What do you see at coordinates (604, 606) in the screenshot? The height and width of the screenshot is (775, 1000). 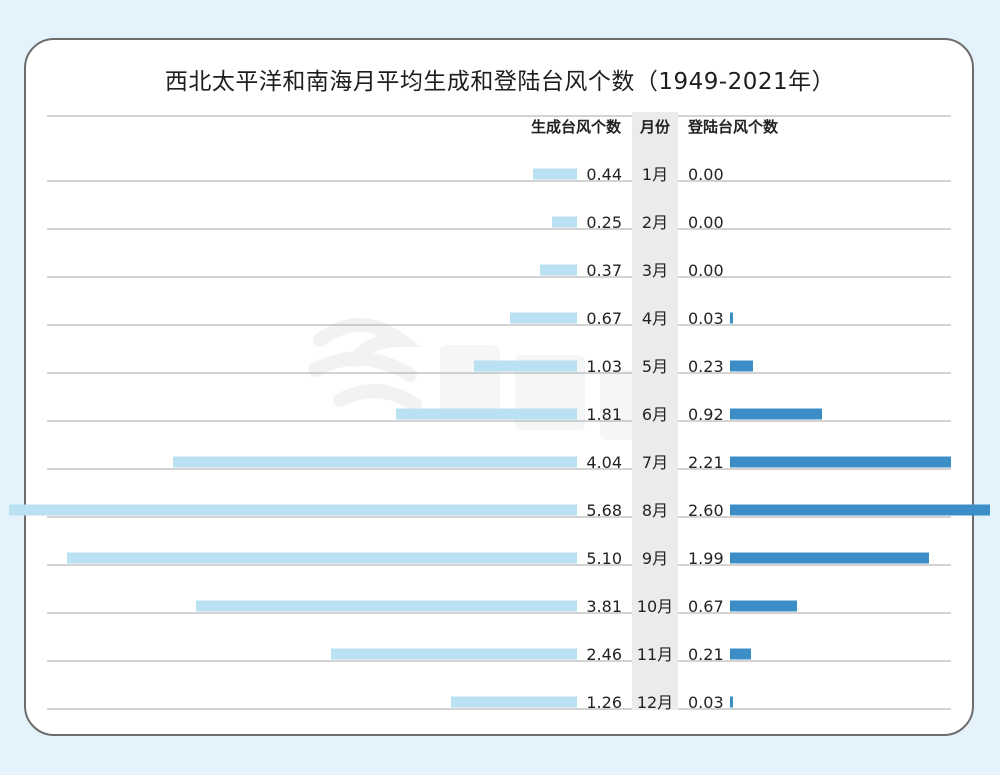 I see `label-generated-10: 3.81` at bounding box center [604, 606].